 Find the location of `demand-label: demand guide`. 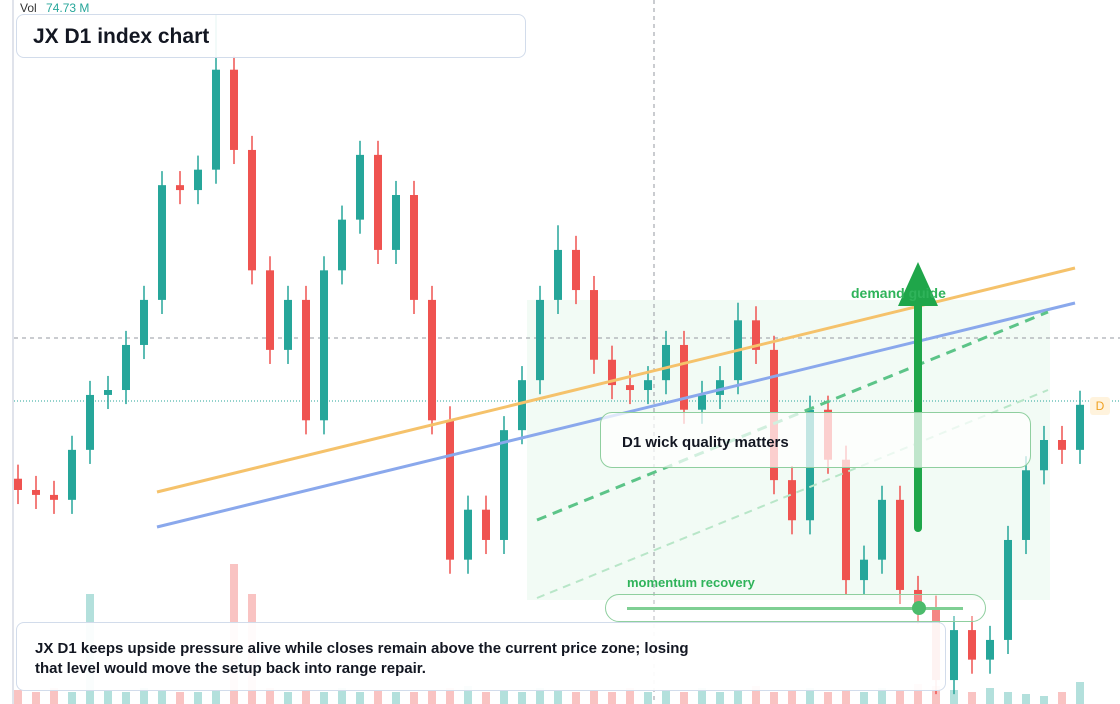

demand-label: demand guide is located at coordinates (898, 293).